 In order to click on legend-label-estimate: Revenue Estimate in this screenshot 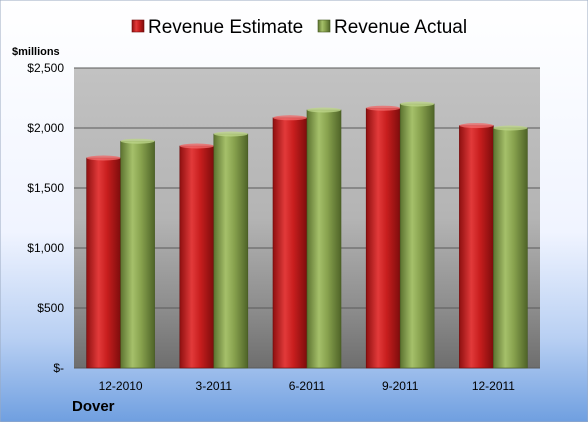, I will do `click(225, 27)`.